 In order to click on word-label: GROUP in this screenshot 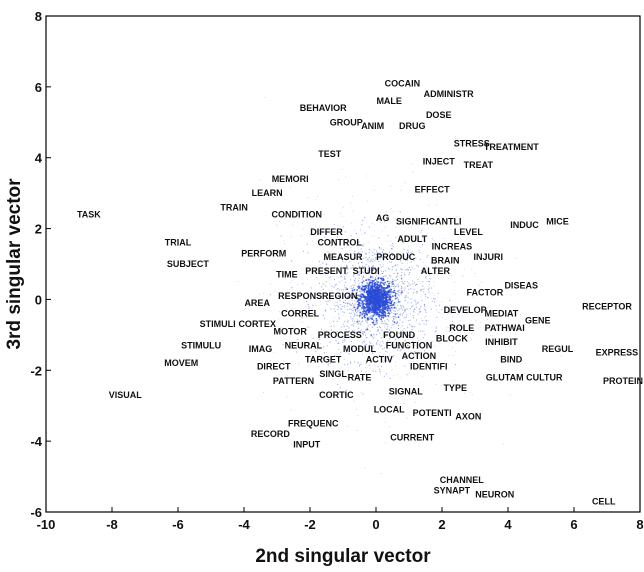, I will do `click(346, 122)`.